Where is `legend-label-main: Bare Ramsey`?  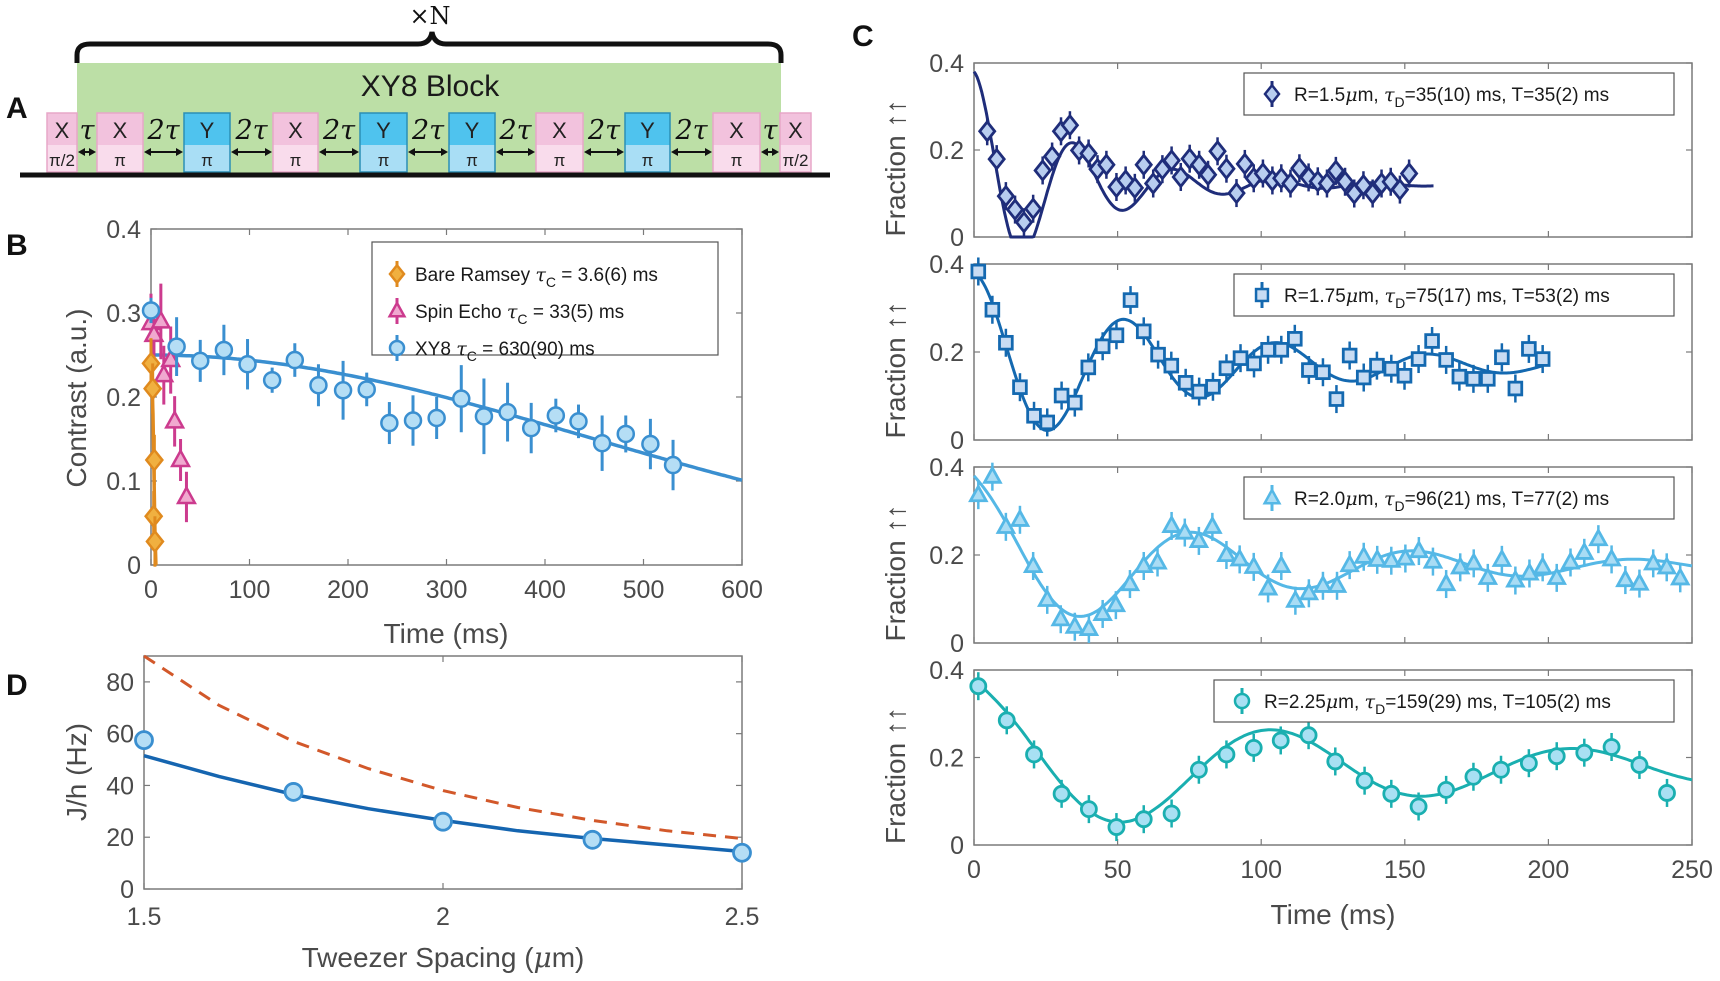
legend-label-main: Bare Ramsey is located at coordinates (475, 275).